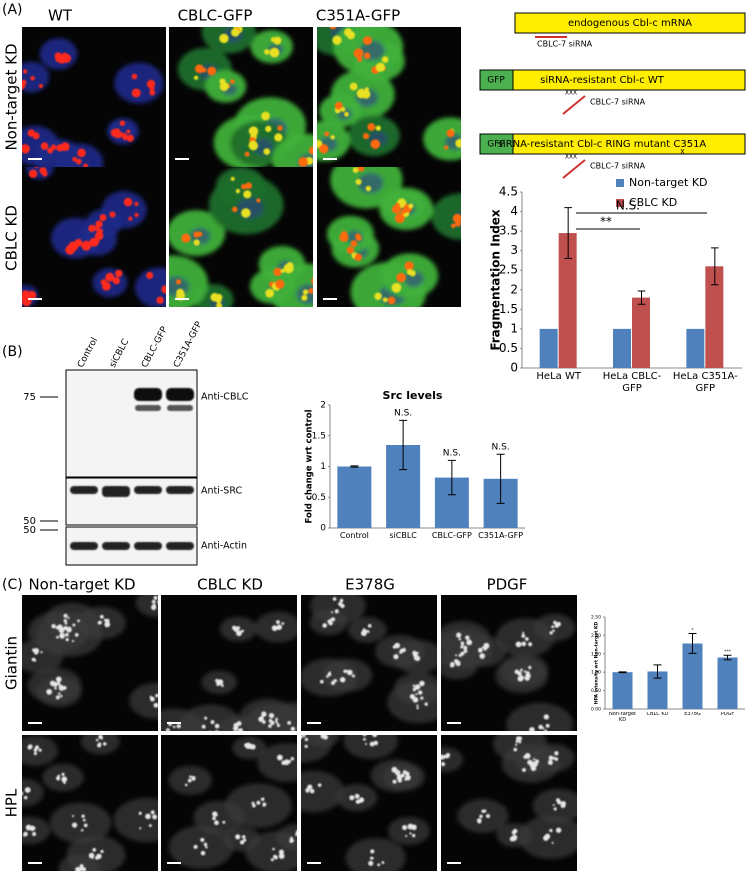 This screenshot has width=753, height=873. Describe the element at coordinates (452, 454) in the screenshot. I see `significance: N.S.` at that location.